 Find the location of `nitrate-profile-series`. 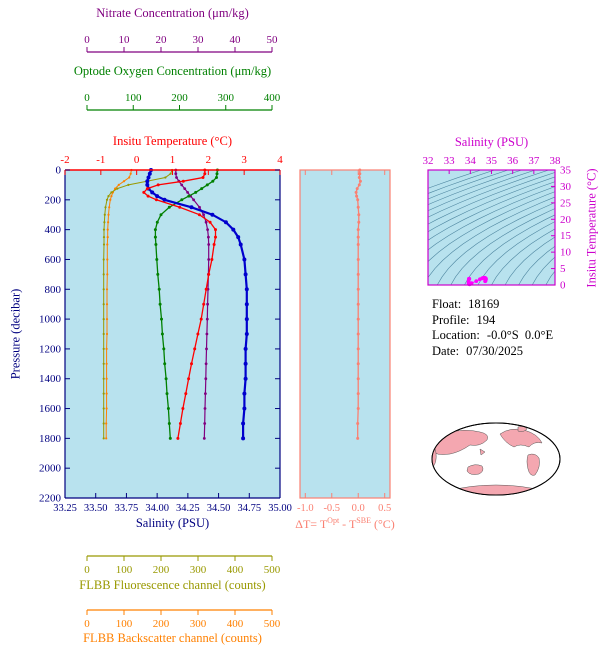

nitrate-profile-series is located at coordinates (192, 304).